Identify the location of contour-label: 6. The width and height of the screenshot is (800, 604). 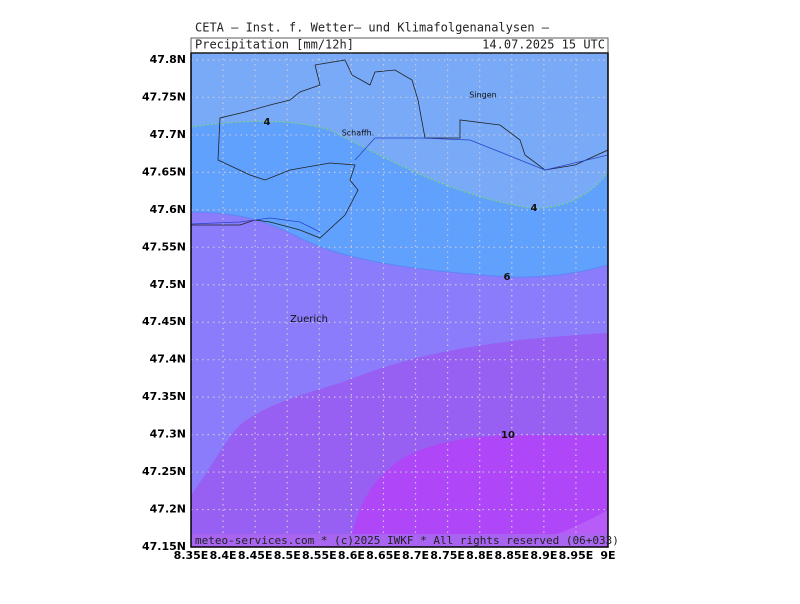
(507, 277).